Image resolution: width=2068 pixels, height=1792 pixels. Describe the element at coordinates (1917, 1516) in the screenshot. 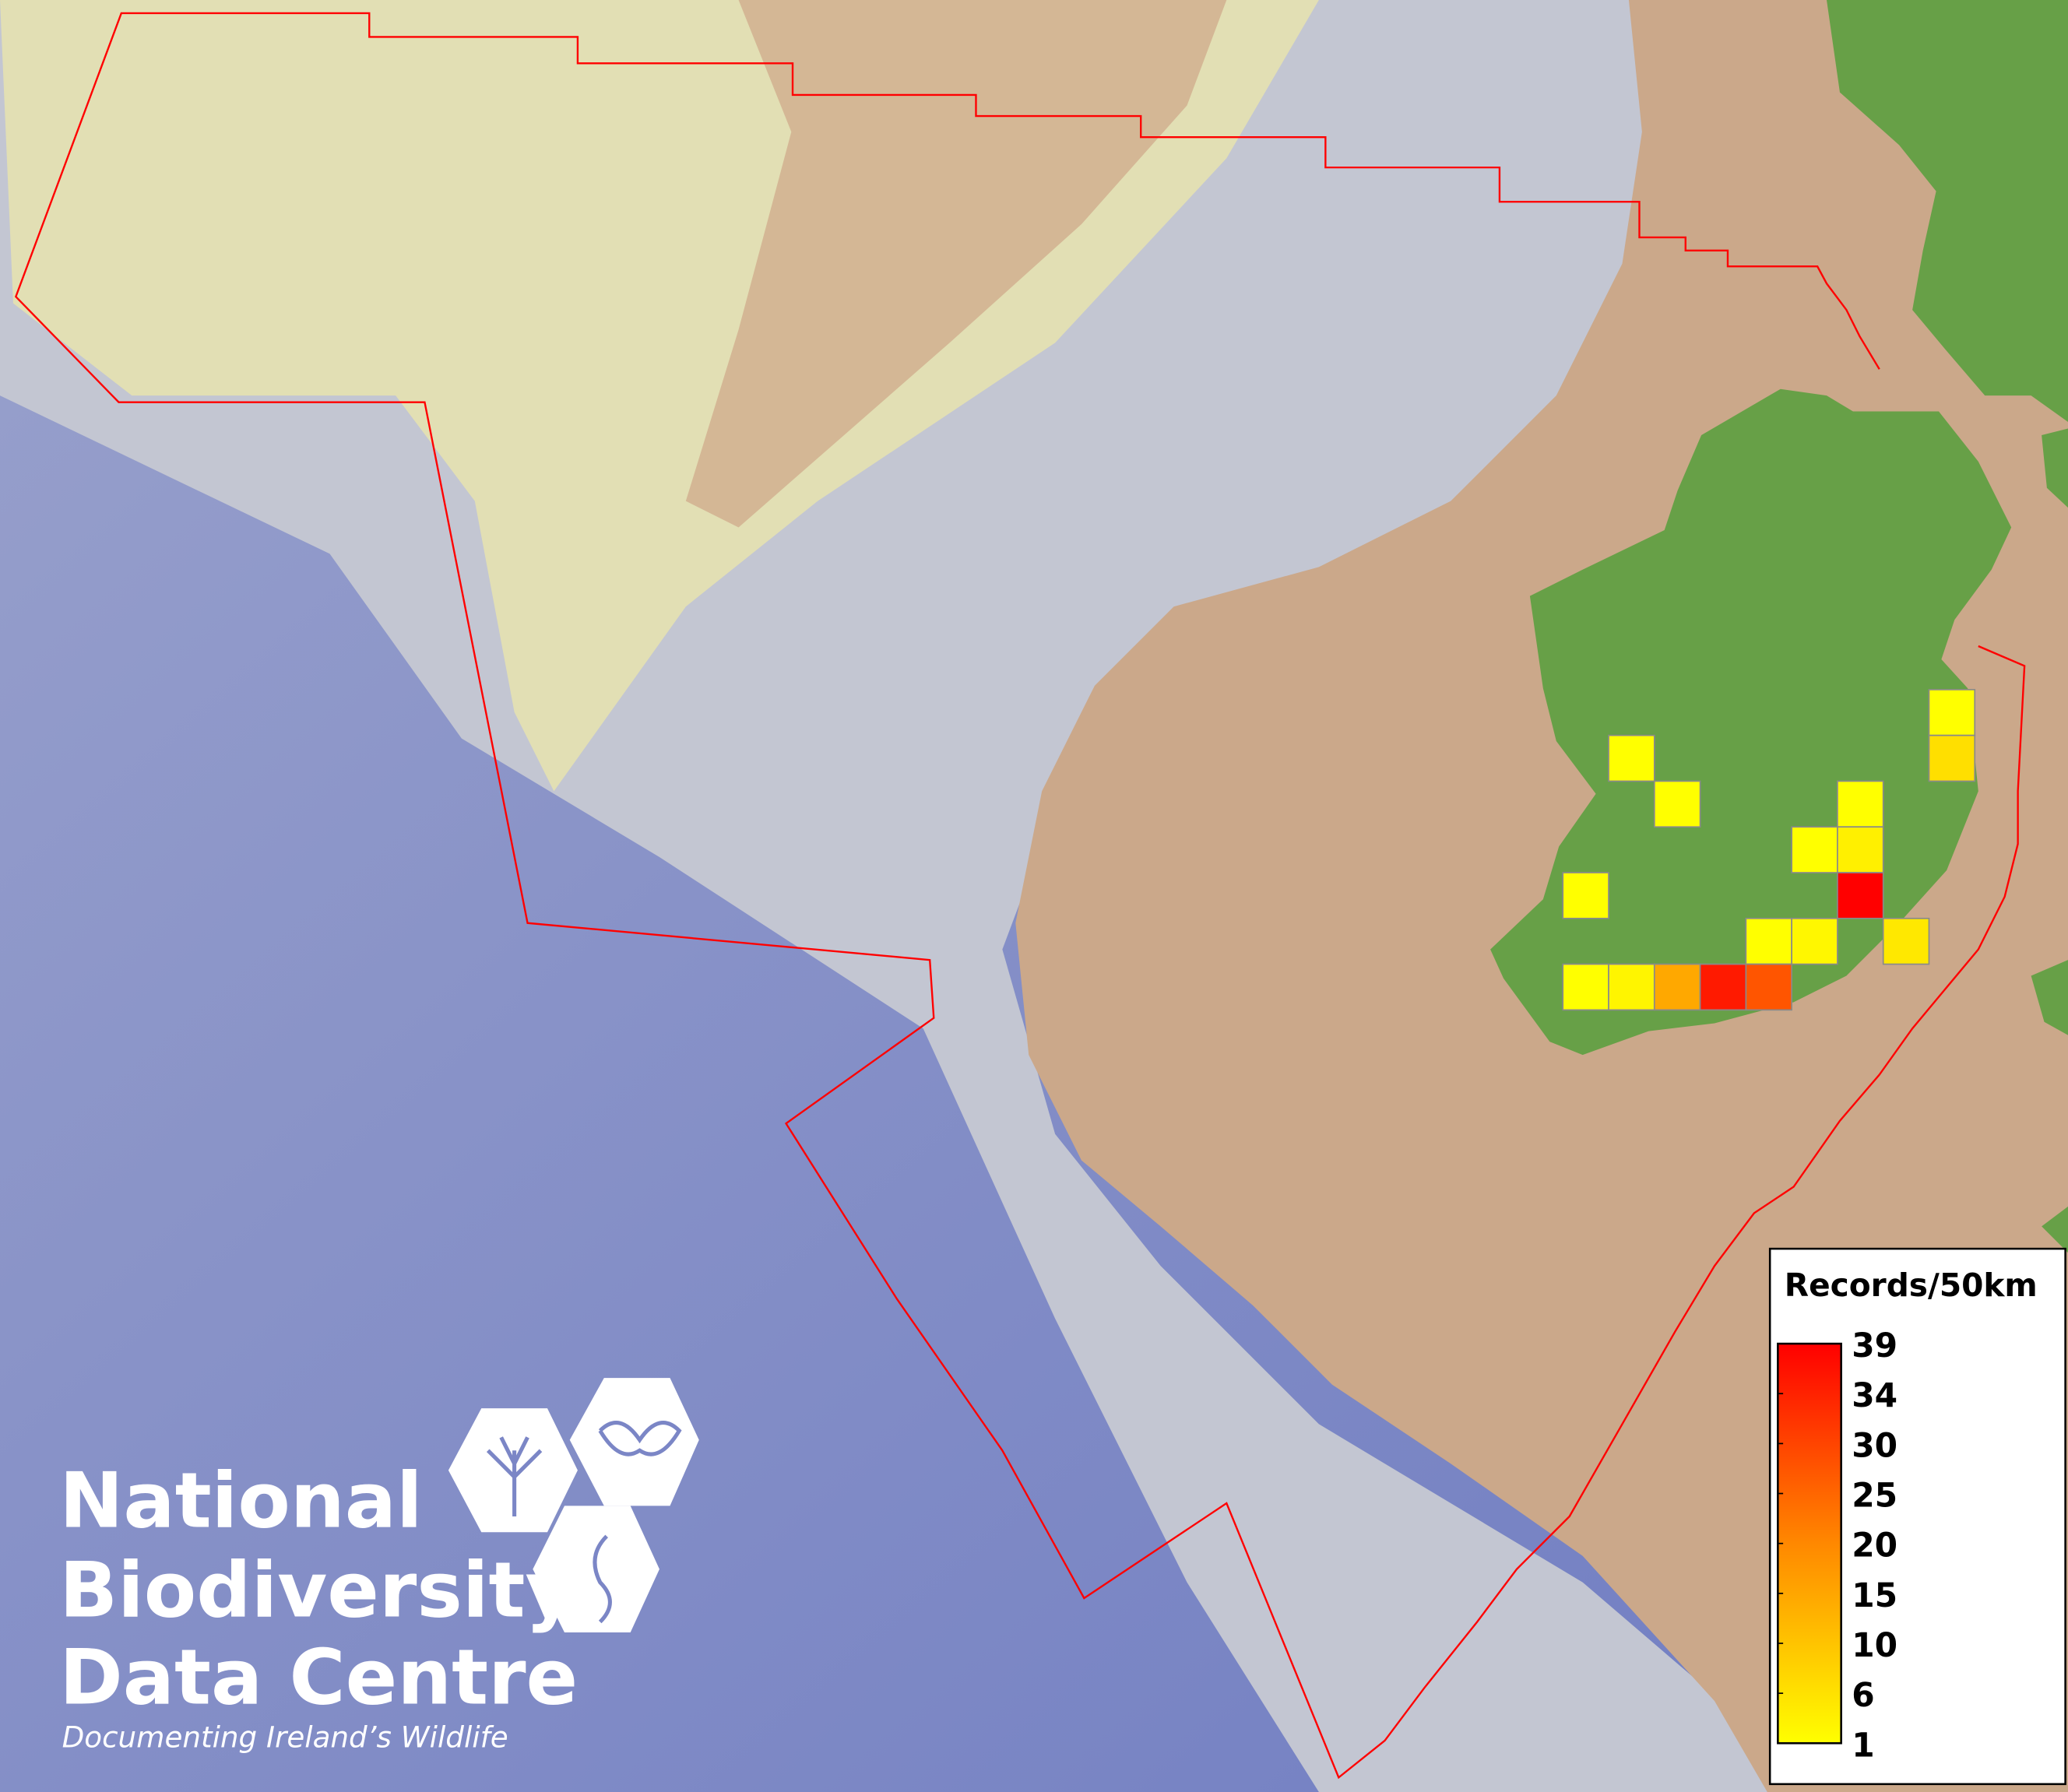

I see `legend: Records/50km 39 34 30 25 20 15 10 6 1` at that location.